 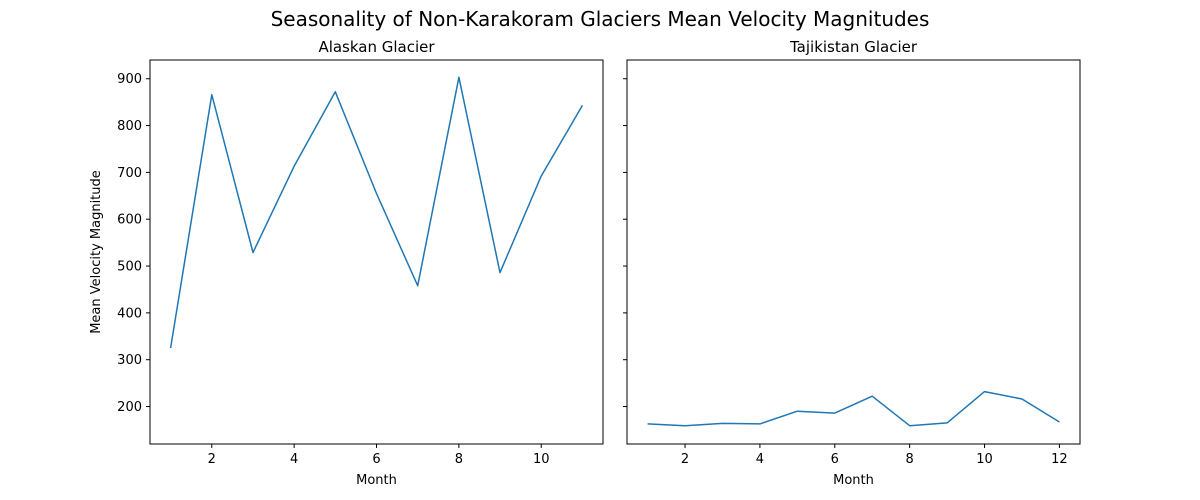 I want to click on y-axis-label: Mean Velocity Magnitude, so click(x=96, y=252).